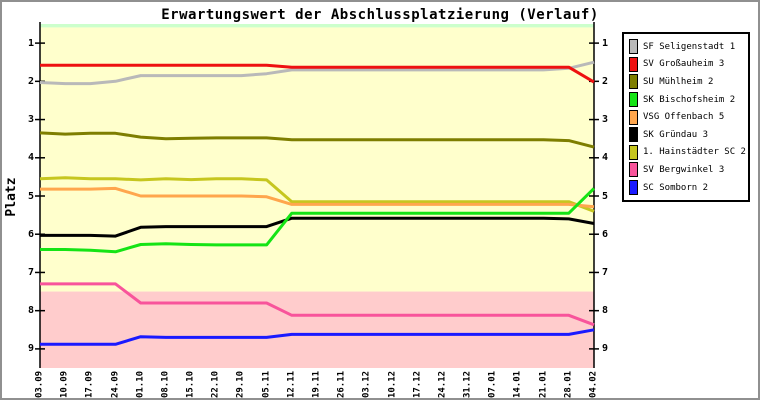 The width and height of the screenshot is (760, 400). I want to click on x-tick-label: 10.12, so click(392, 384).